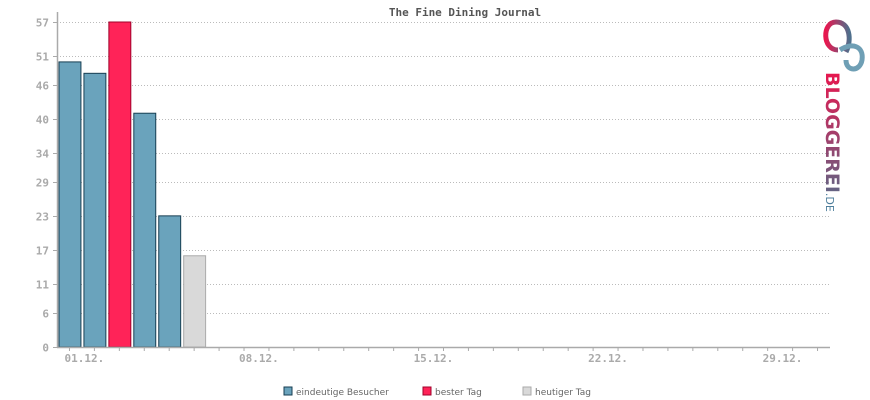 The height and width of the screenshot is (400, 870). Describe the element at coordinates (563, 393) in the screenshot. I see `legend-label: heutiger Tag` at that location.